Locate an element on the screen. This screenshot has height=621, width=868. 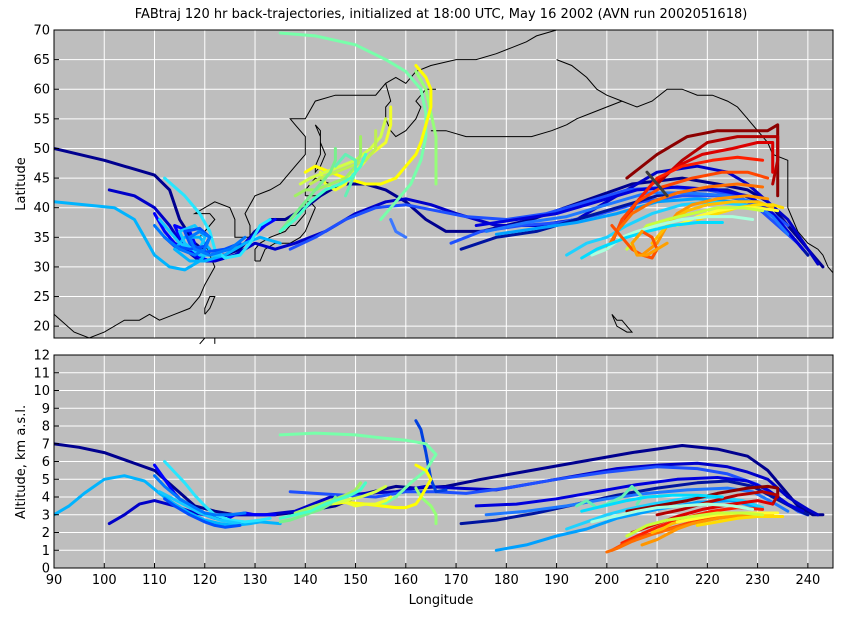
altitude-x-tick-label: 200 is located at coordinates (606, 580).